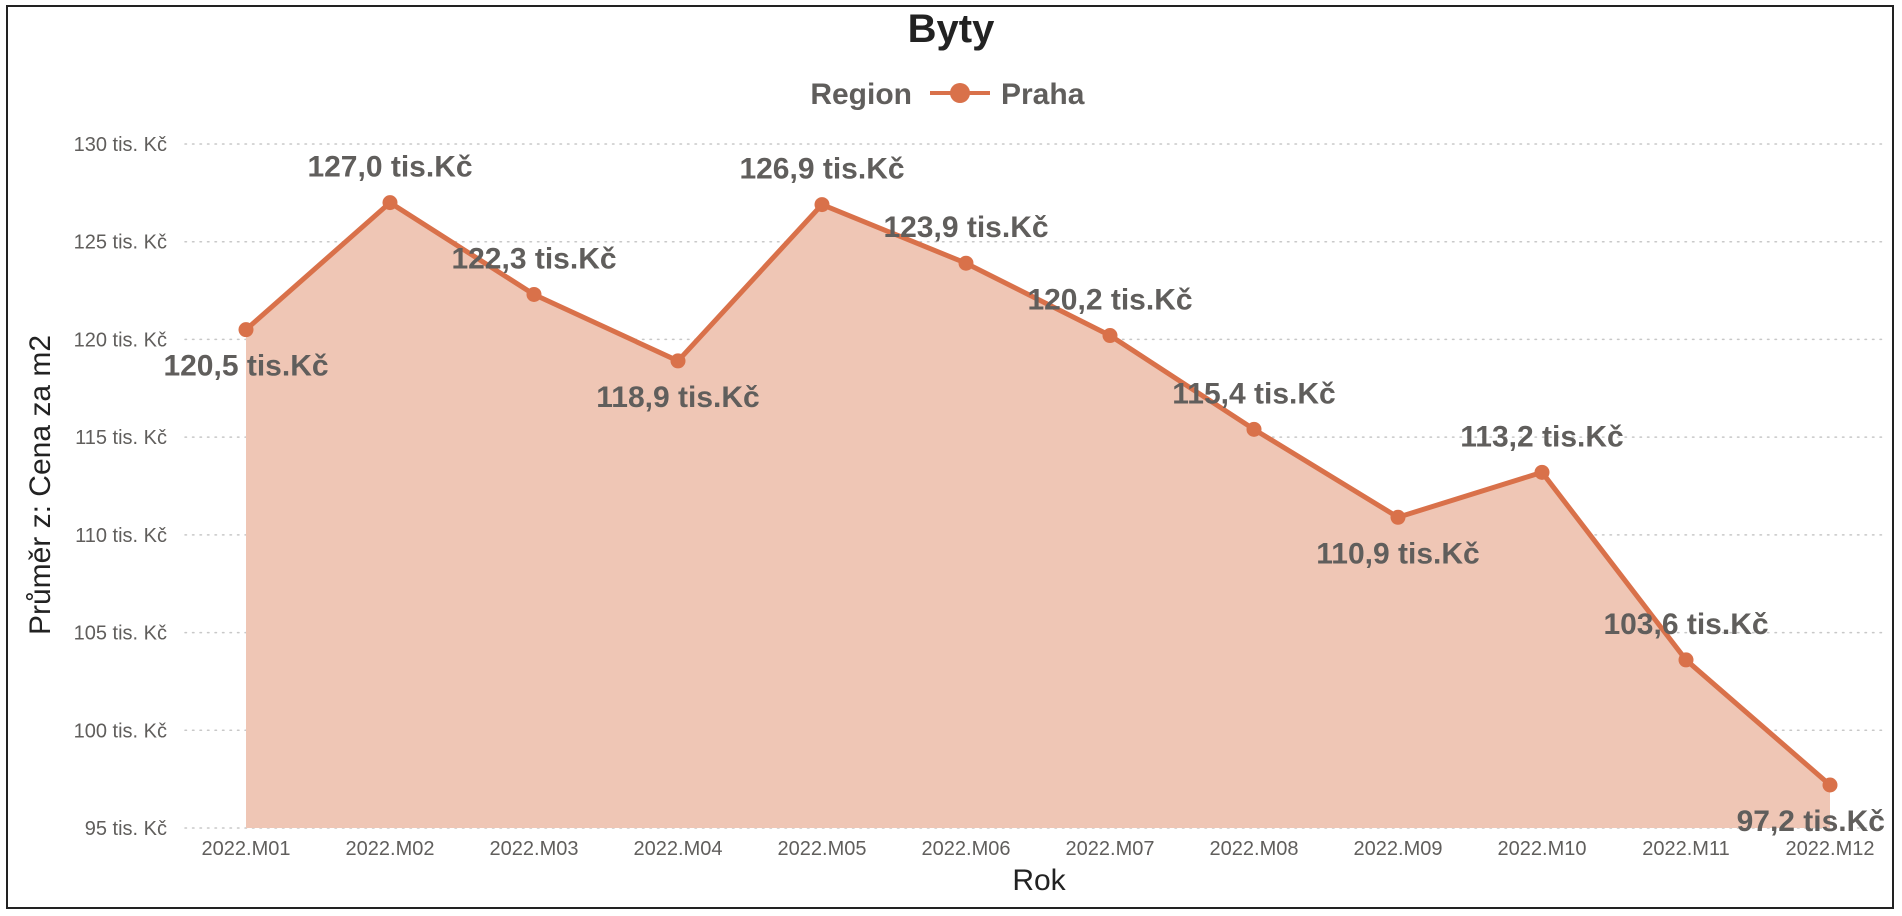 This screenshot has width=1902, height=916. What do you see at coordinates (947, 94) in the screenshot?
I see `legend: Region Praha` at bounding box center [947, 94].